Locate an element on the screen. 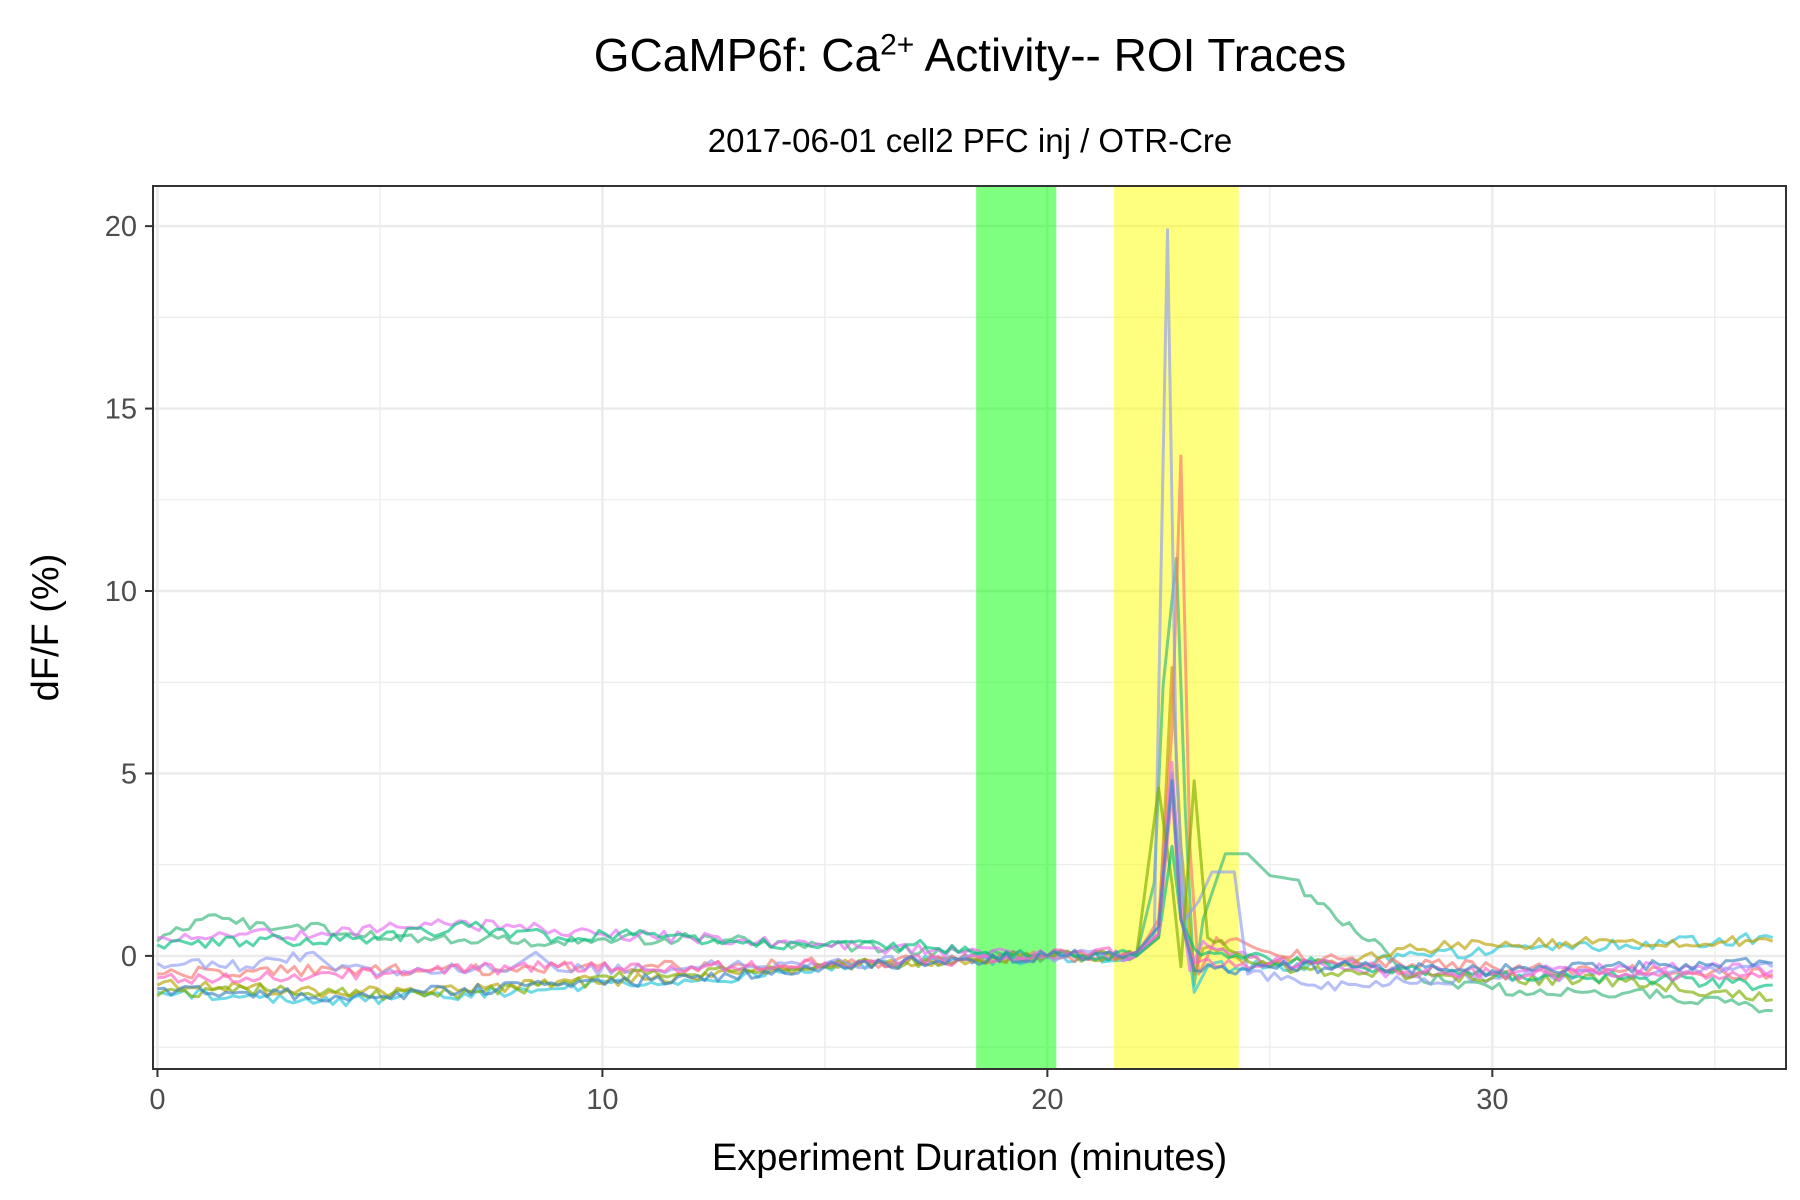 The image size is (1800, 1200). y-tick-label: 20 is located at coordinates (121, 227).